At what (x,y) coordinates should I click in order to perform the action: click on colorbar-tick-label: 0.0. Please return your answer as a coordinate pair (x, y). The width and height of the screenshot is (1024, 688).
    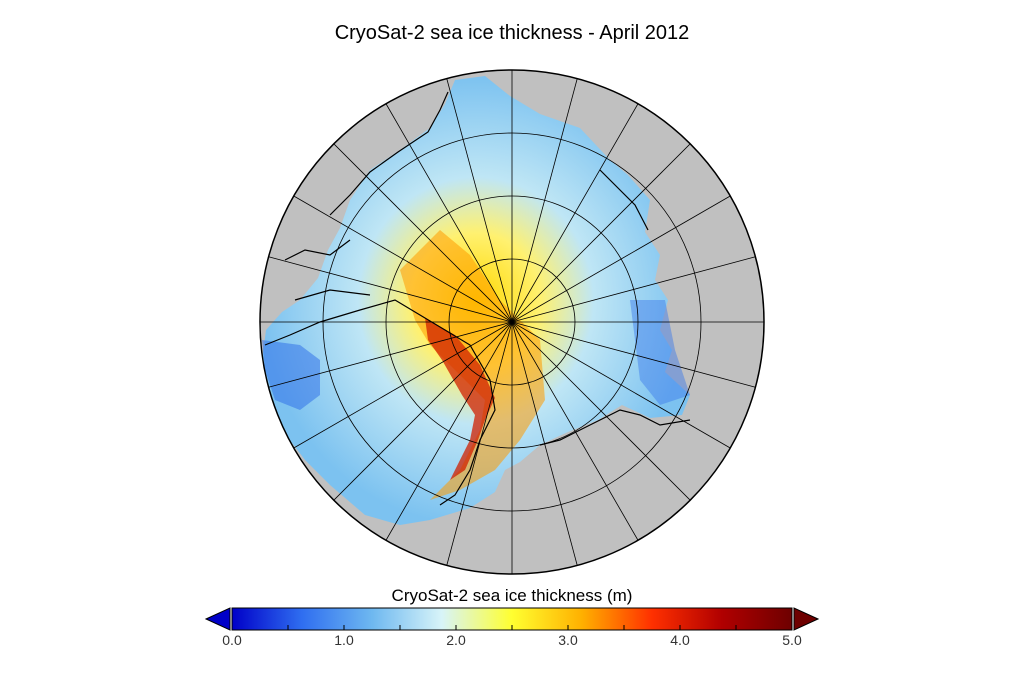
    Looking at the image, I should click on (232, 640).